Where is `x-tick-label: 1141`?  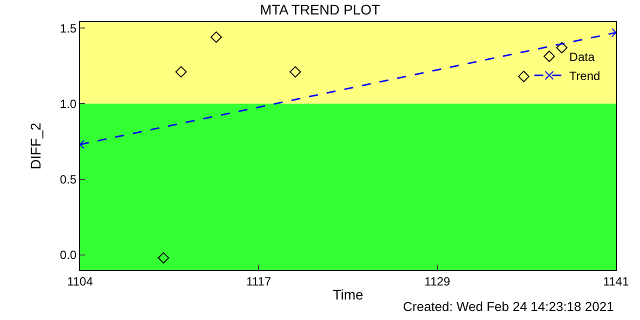 x-tick-label: 1141 is located at coordinates (616, 281).